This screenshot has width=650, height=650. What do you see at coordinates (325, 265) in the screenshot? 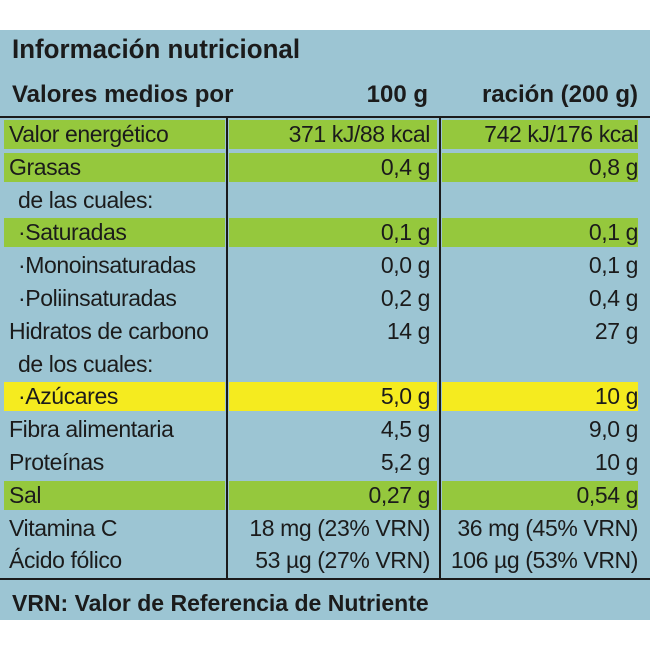
I see `table-row: ·Monoinsaturadas 0,0 g 0,1 g` at bounding box center [325, 265].